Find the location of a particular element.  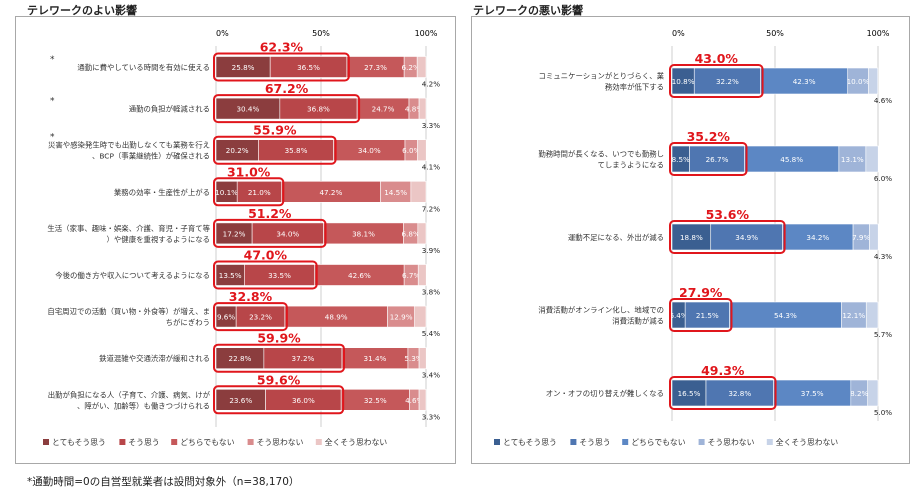

legend-label: とてもそう思う is located at coordinates (530, 442).